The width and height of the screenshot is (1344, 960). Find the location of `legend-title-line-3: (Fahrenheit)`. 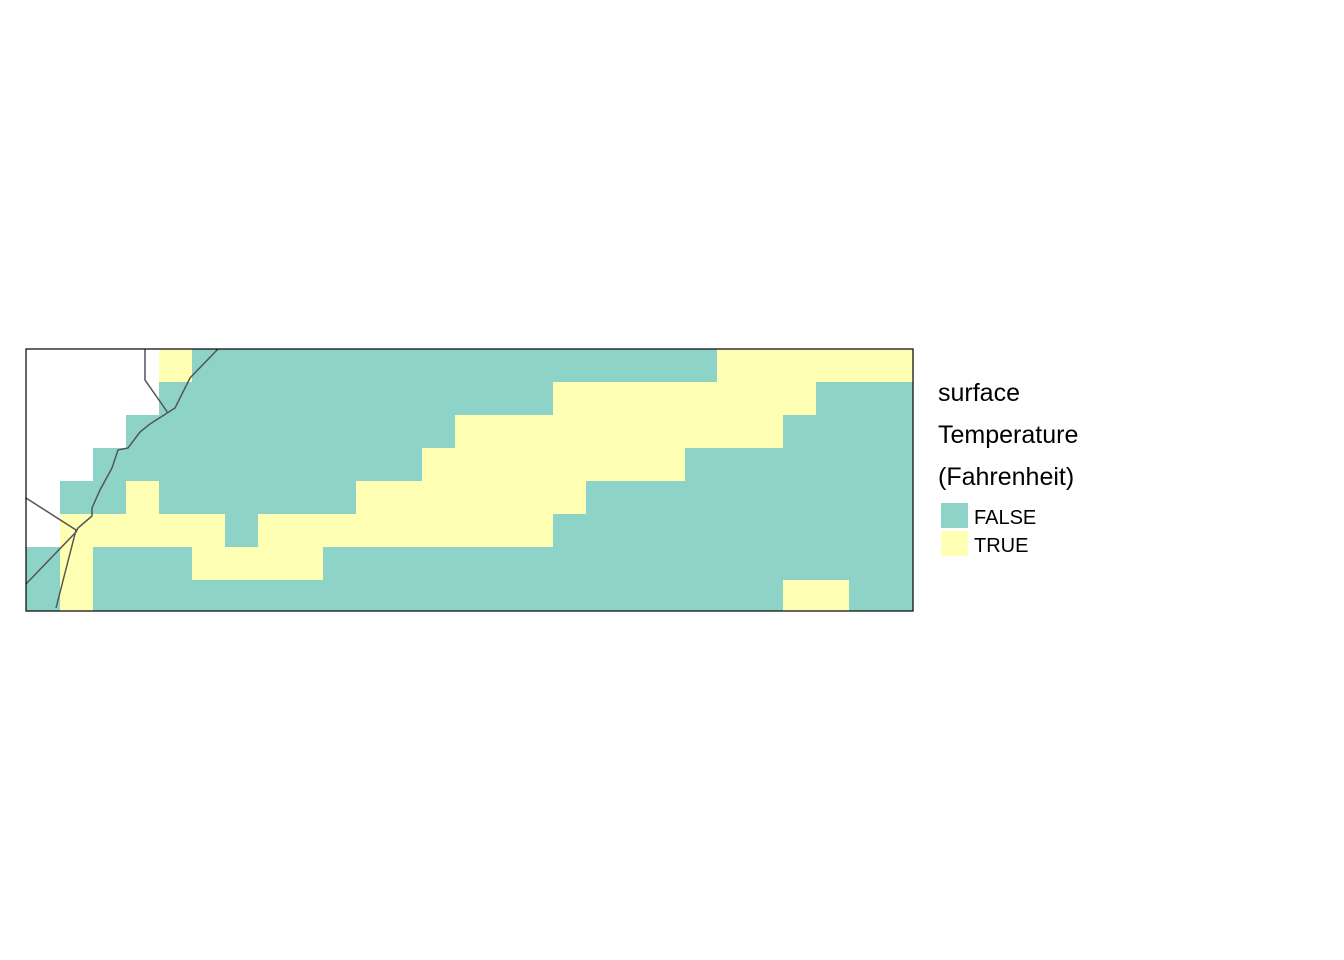

legend-title-line-3: (Fahrenheit) is located at coordinates (1006, 477).